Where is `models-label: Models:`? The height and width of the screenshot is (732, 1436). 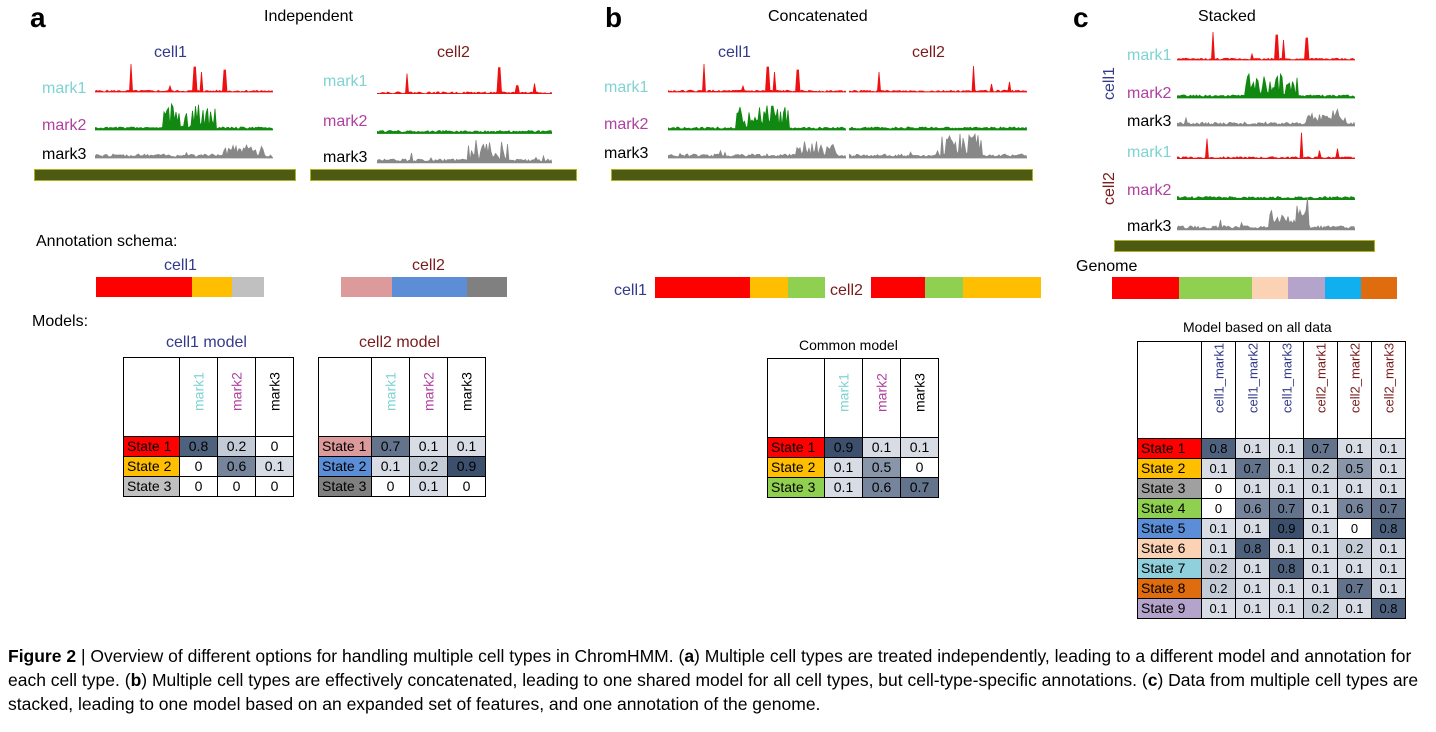 models-label: Models: is located at coordinates (60, 321).